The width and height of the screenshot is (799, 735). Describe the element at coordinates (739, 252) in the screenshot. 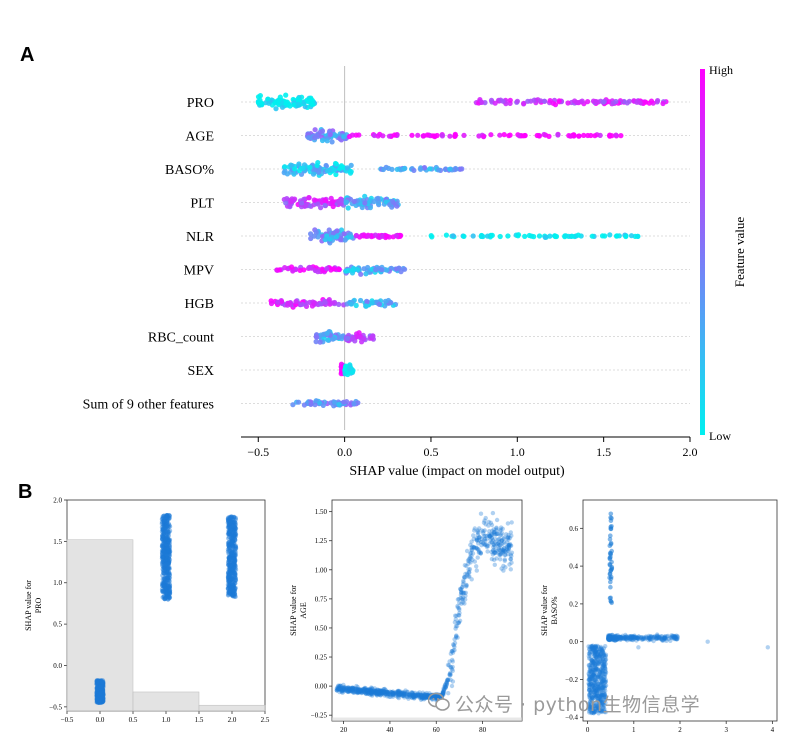

I see `colorbar-title: Feature value` at that location.